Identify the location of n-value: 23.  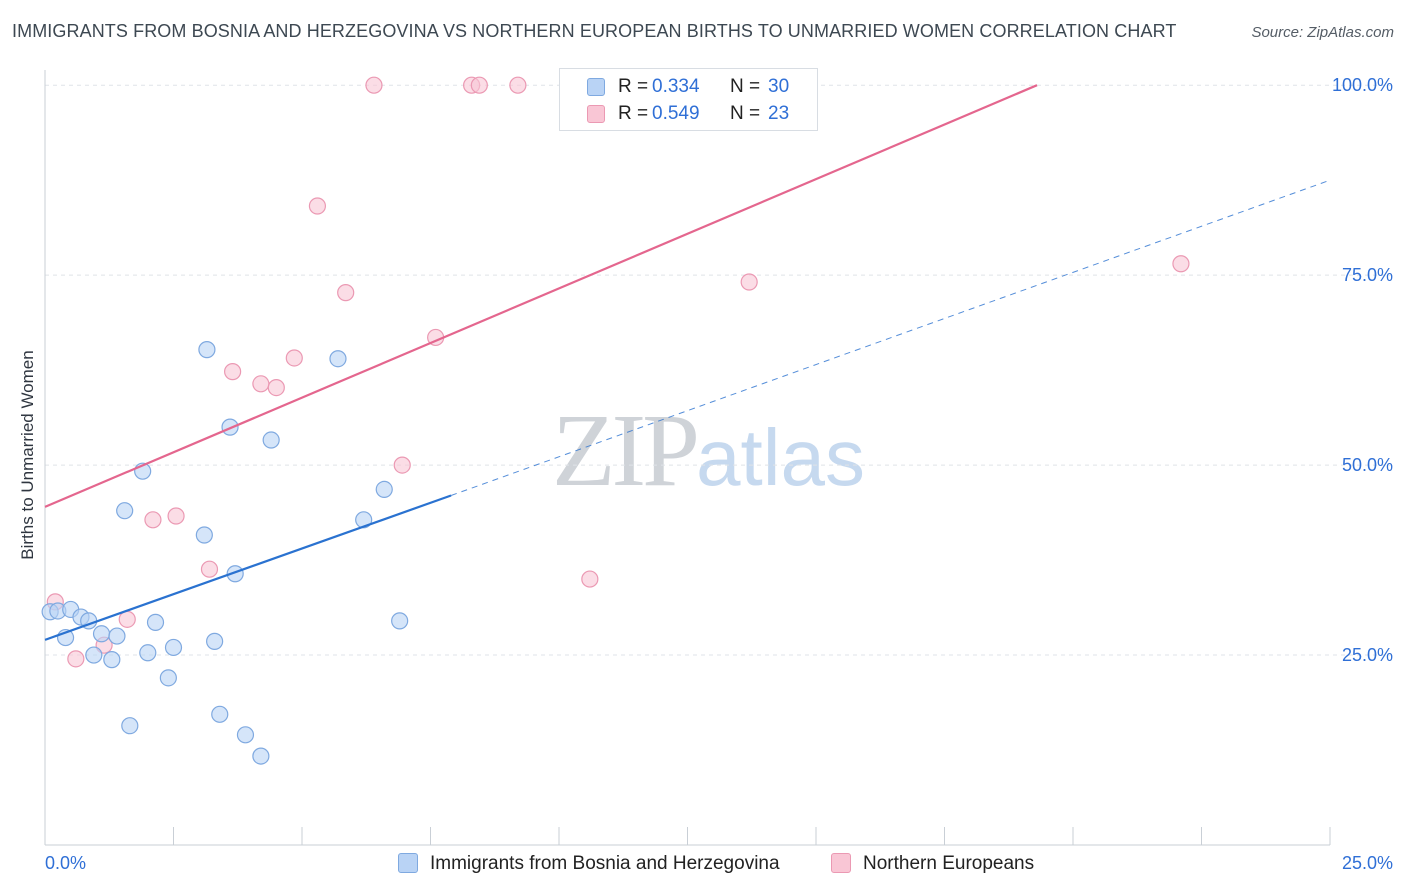
(779, 113).